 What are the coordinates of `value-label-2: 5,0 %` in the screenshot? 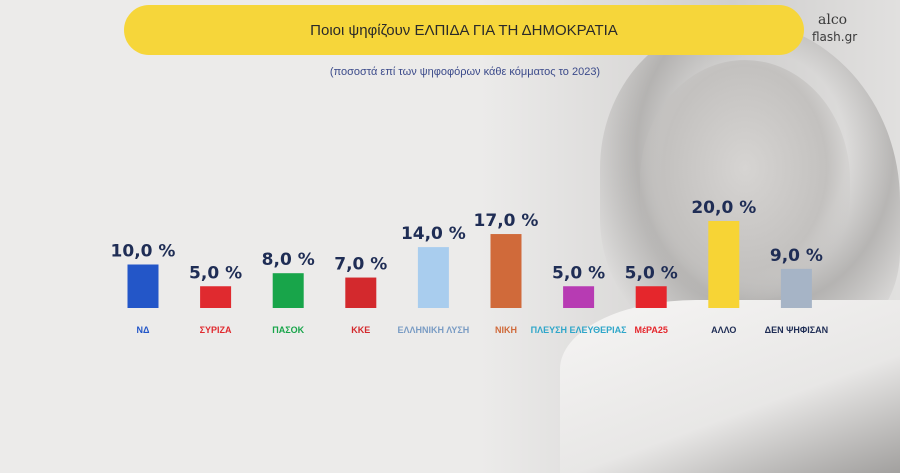 It's located at (215, 273).